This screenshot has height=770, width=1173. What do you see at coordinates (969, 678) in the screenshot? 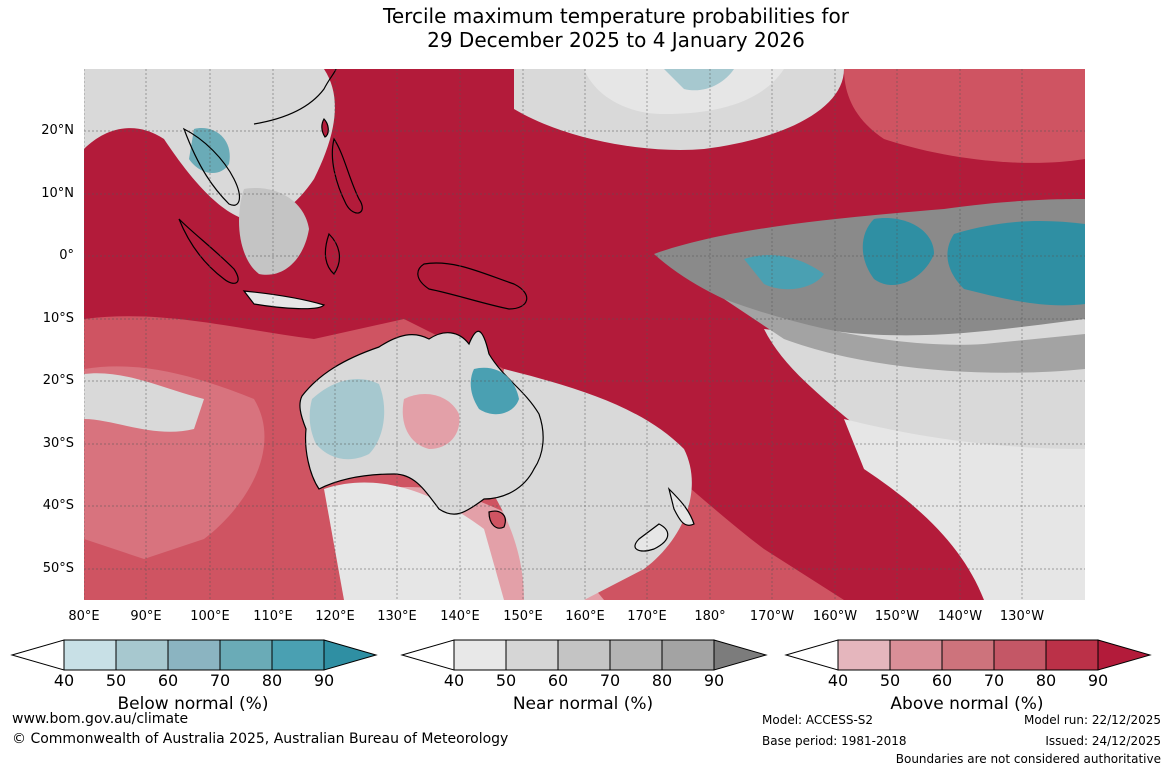
I see `legend-above-normal: 40 50 60 70 80 90 Above normal (%)` at bounding box center [969, 678].